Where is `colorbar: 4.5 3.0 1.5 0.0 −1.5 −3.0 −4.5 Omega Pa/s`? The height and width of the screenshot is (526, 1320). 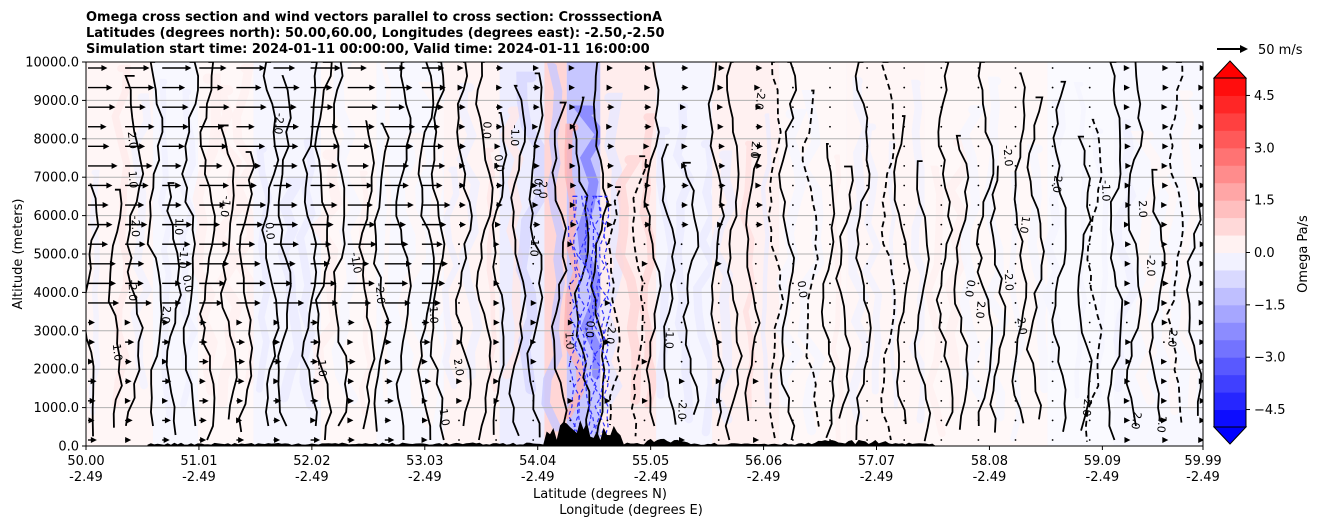
colorbar: 4.5 3.0 1.5 0.0 −1.5 −3.0 −4.5 Omega Pa/s is located at coordinates (1261, 252).